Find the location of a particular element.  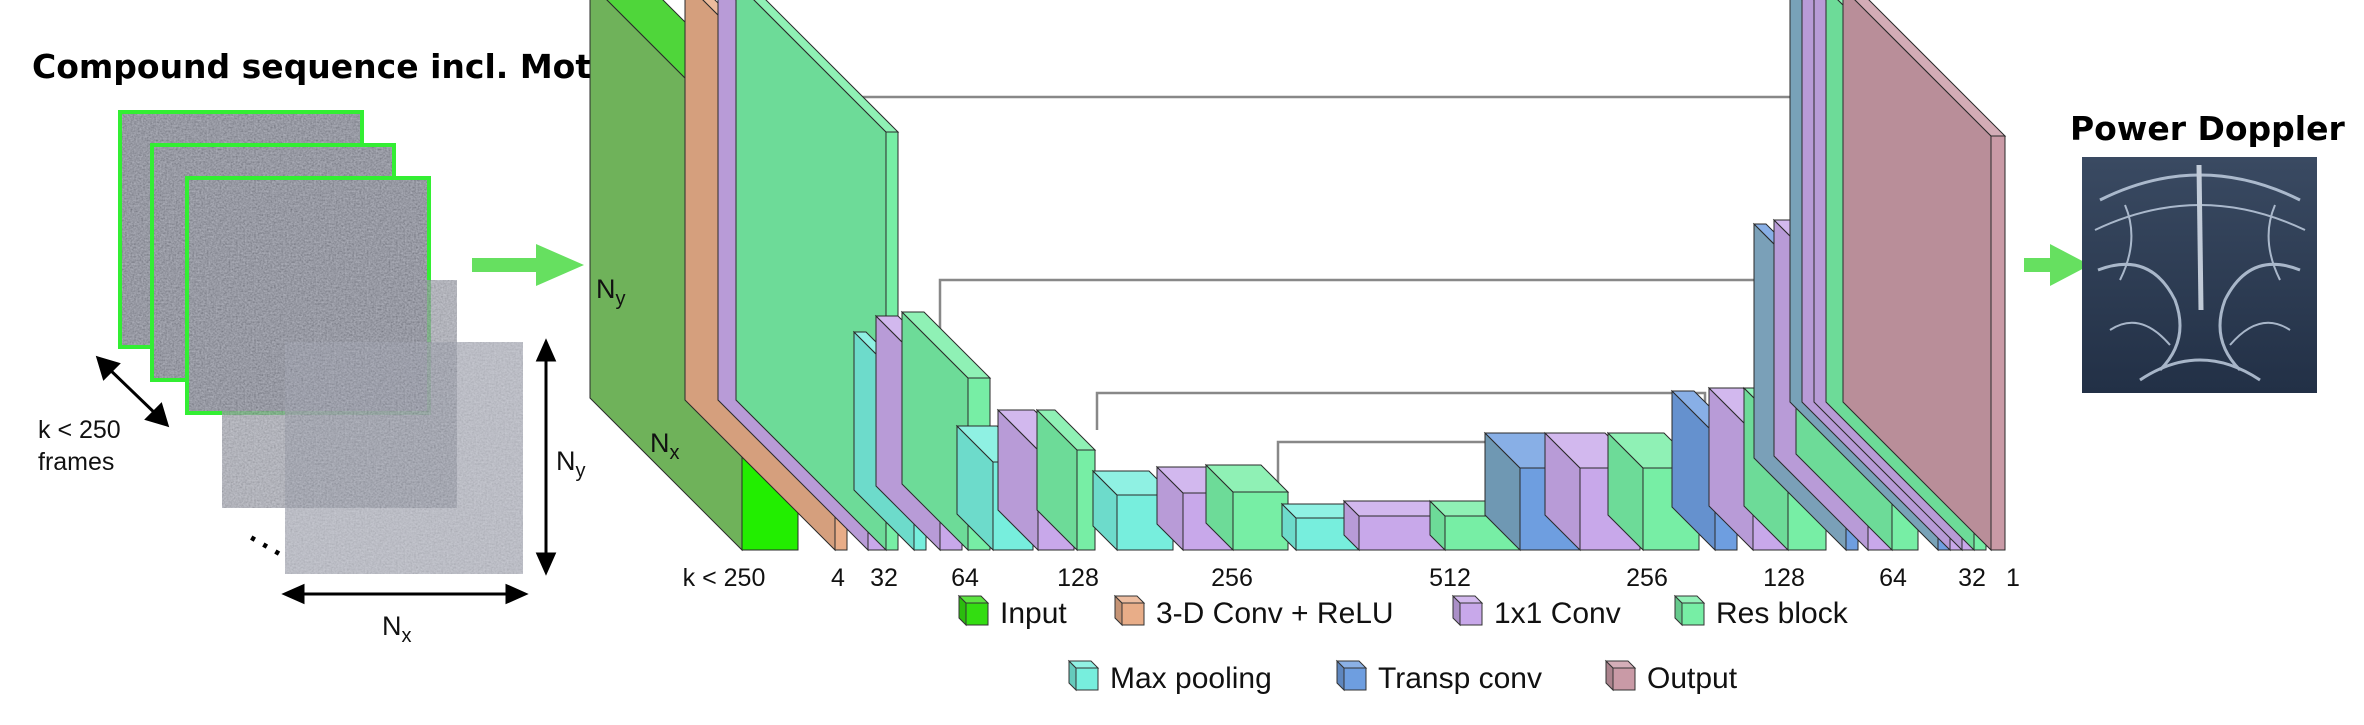

legend-item: Output is located at coordinates (1671, 677).